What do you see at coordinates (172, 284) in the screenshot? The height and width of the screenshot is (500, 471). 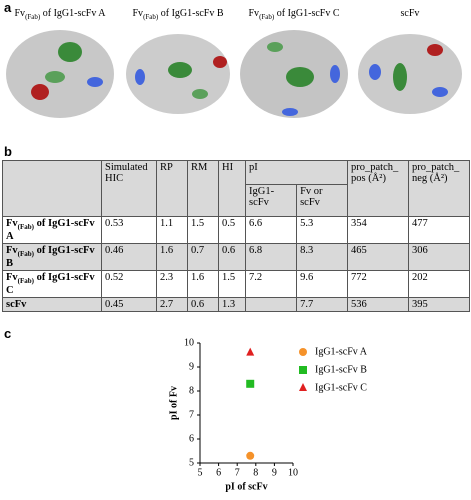 I see `table-cell: 2.3` at bounding box center [172, 284].